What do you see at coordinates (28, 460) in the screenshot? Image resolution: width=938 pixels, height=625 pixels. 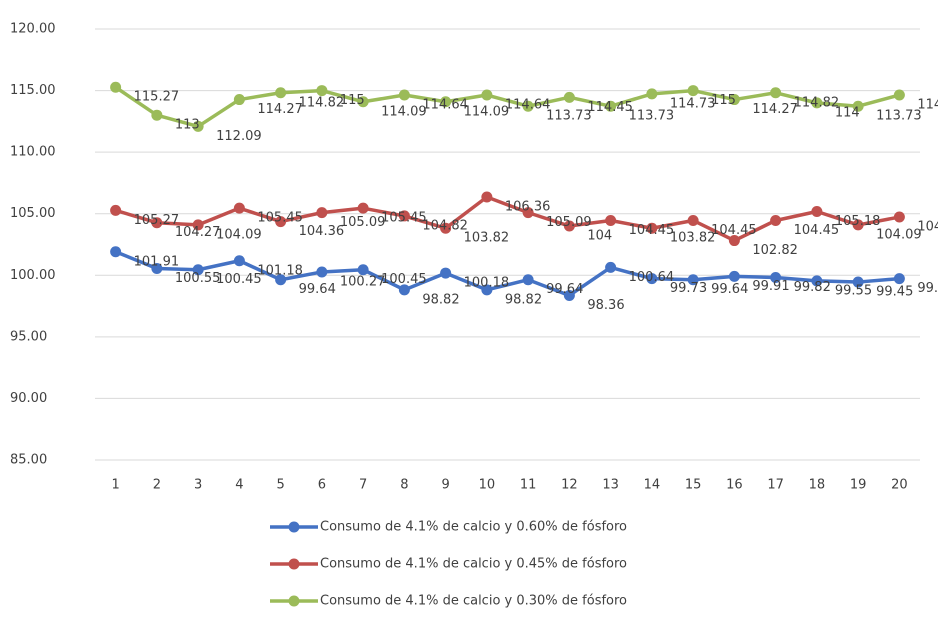 I see `y-tick-label: 85.00` at bounding box center [28, 460].